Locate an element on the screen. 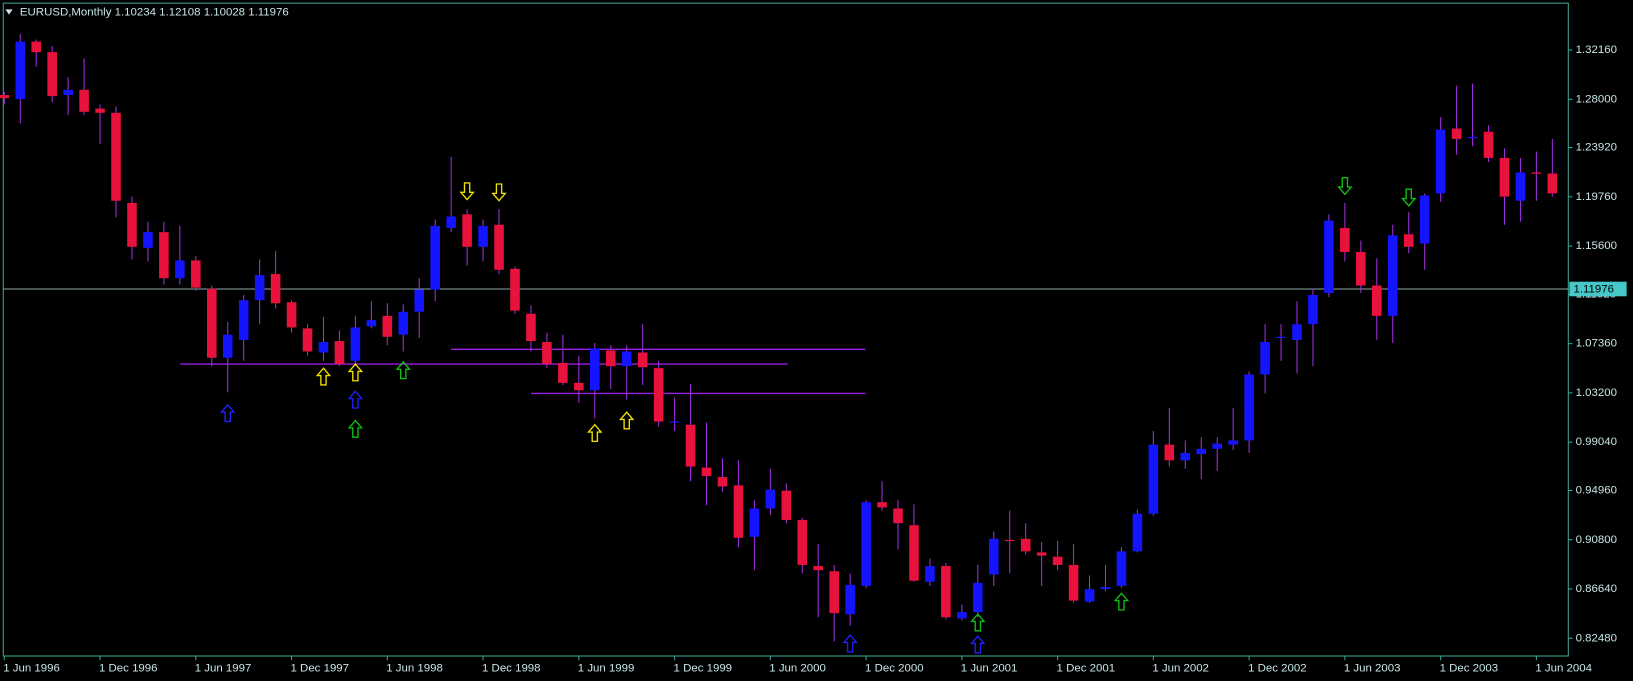 This screenshot has width=1633, height=681. y-tick-label: 1.19760 is located at coordinates (1596, 197).